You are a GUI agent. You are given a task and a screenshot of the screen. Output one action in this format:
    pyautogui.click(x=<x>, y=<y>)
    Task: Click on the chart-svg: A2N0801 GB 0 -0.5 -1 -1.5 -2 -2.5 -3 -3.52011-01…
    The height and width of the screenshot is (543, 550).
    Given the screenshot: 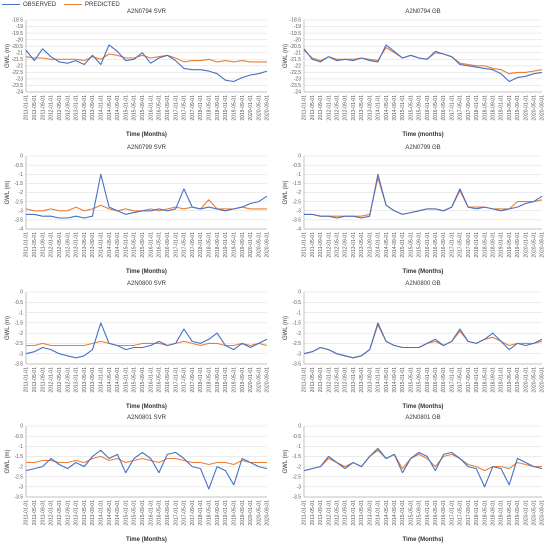 What is the action you would take?
    pyautogui.click(x=414, y=479)
    